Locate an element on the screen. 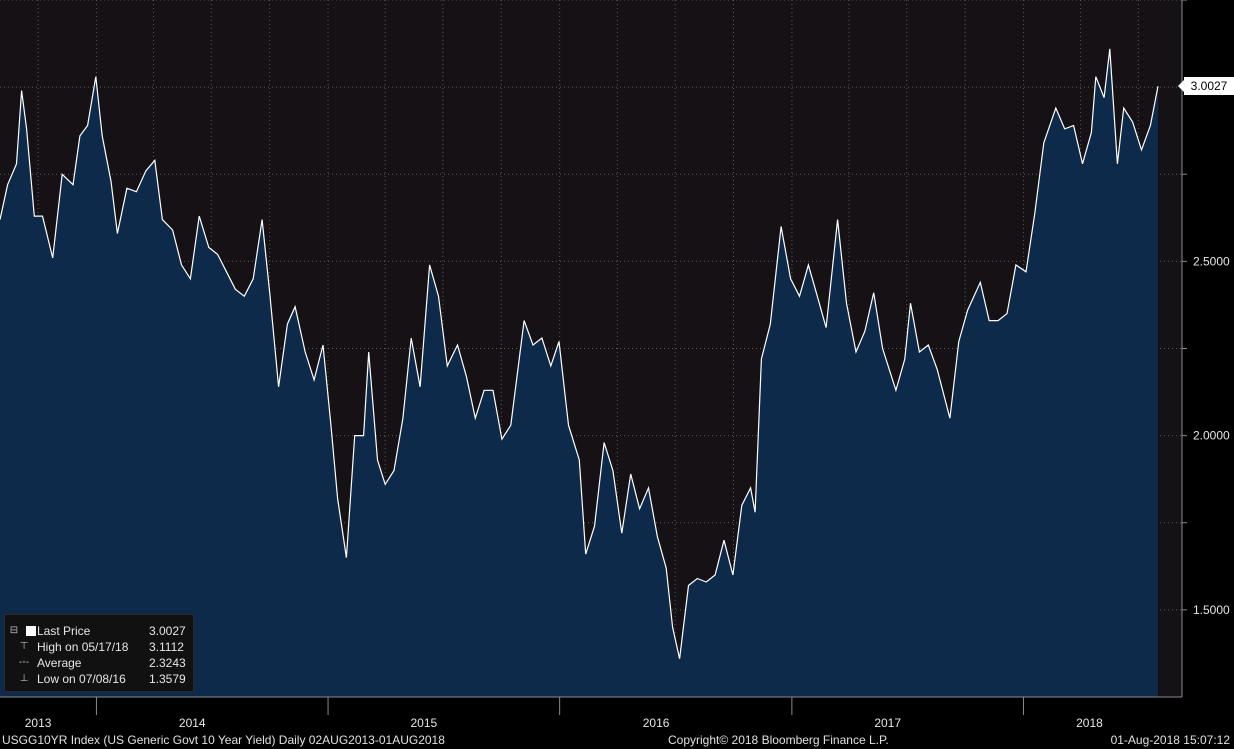  legend-value: 1.3579 is located at coordinates (167, 679).